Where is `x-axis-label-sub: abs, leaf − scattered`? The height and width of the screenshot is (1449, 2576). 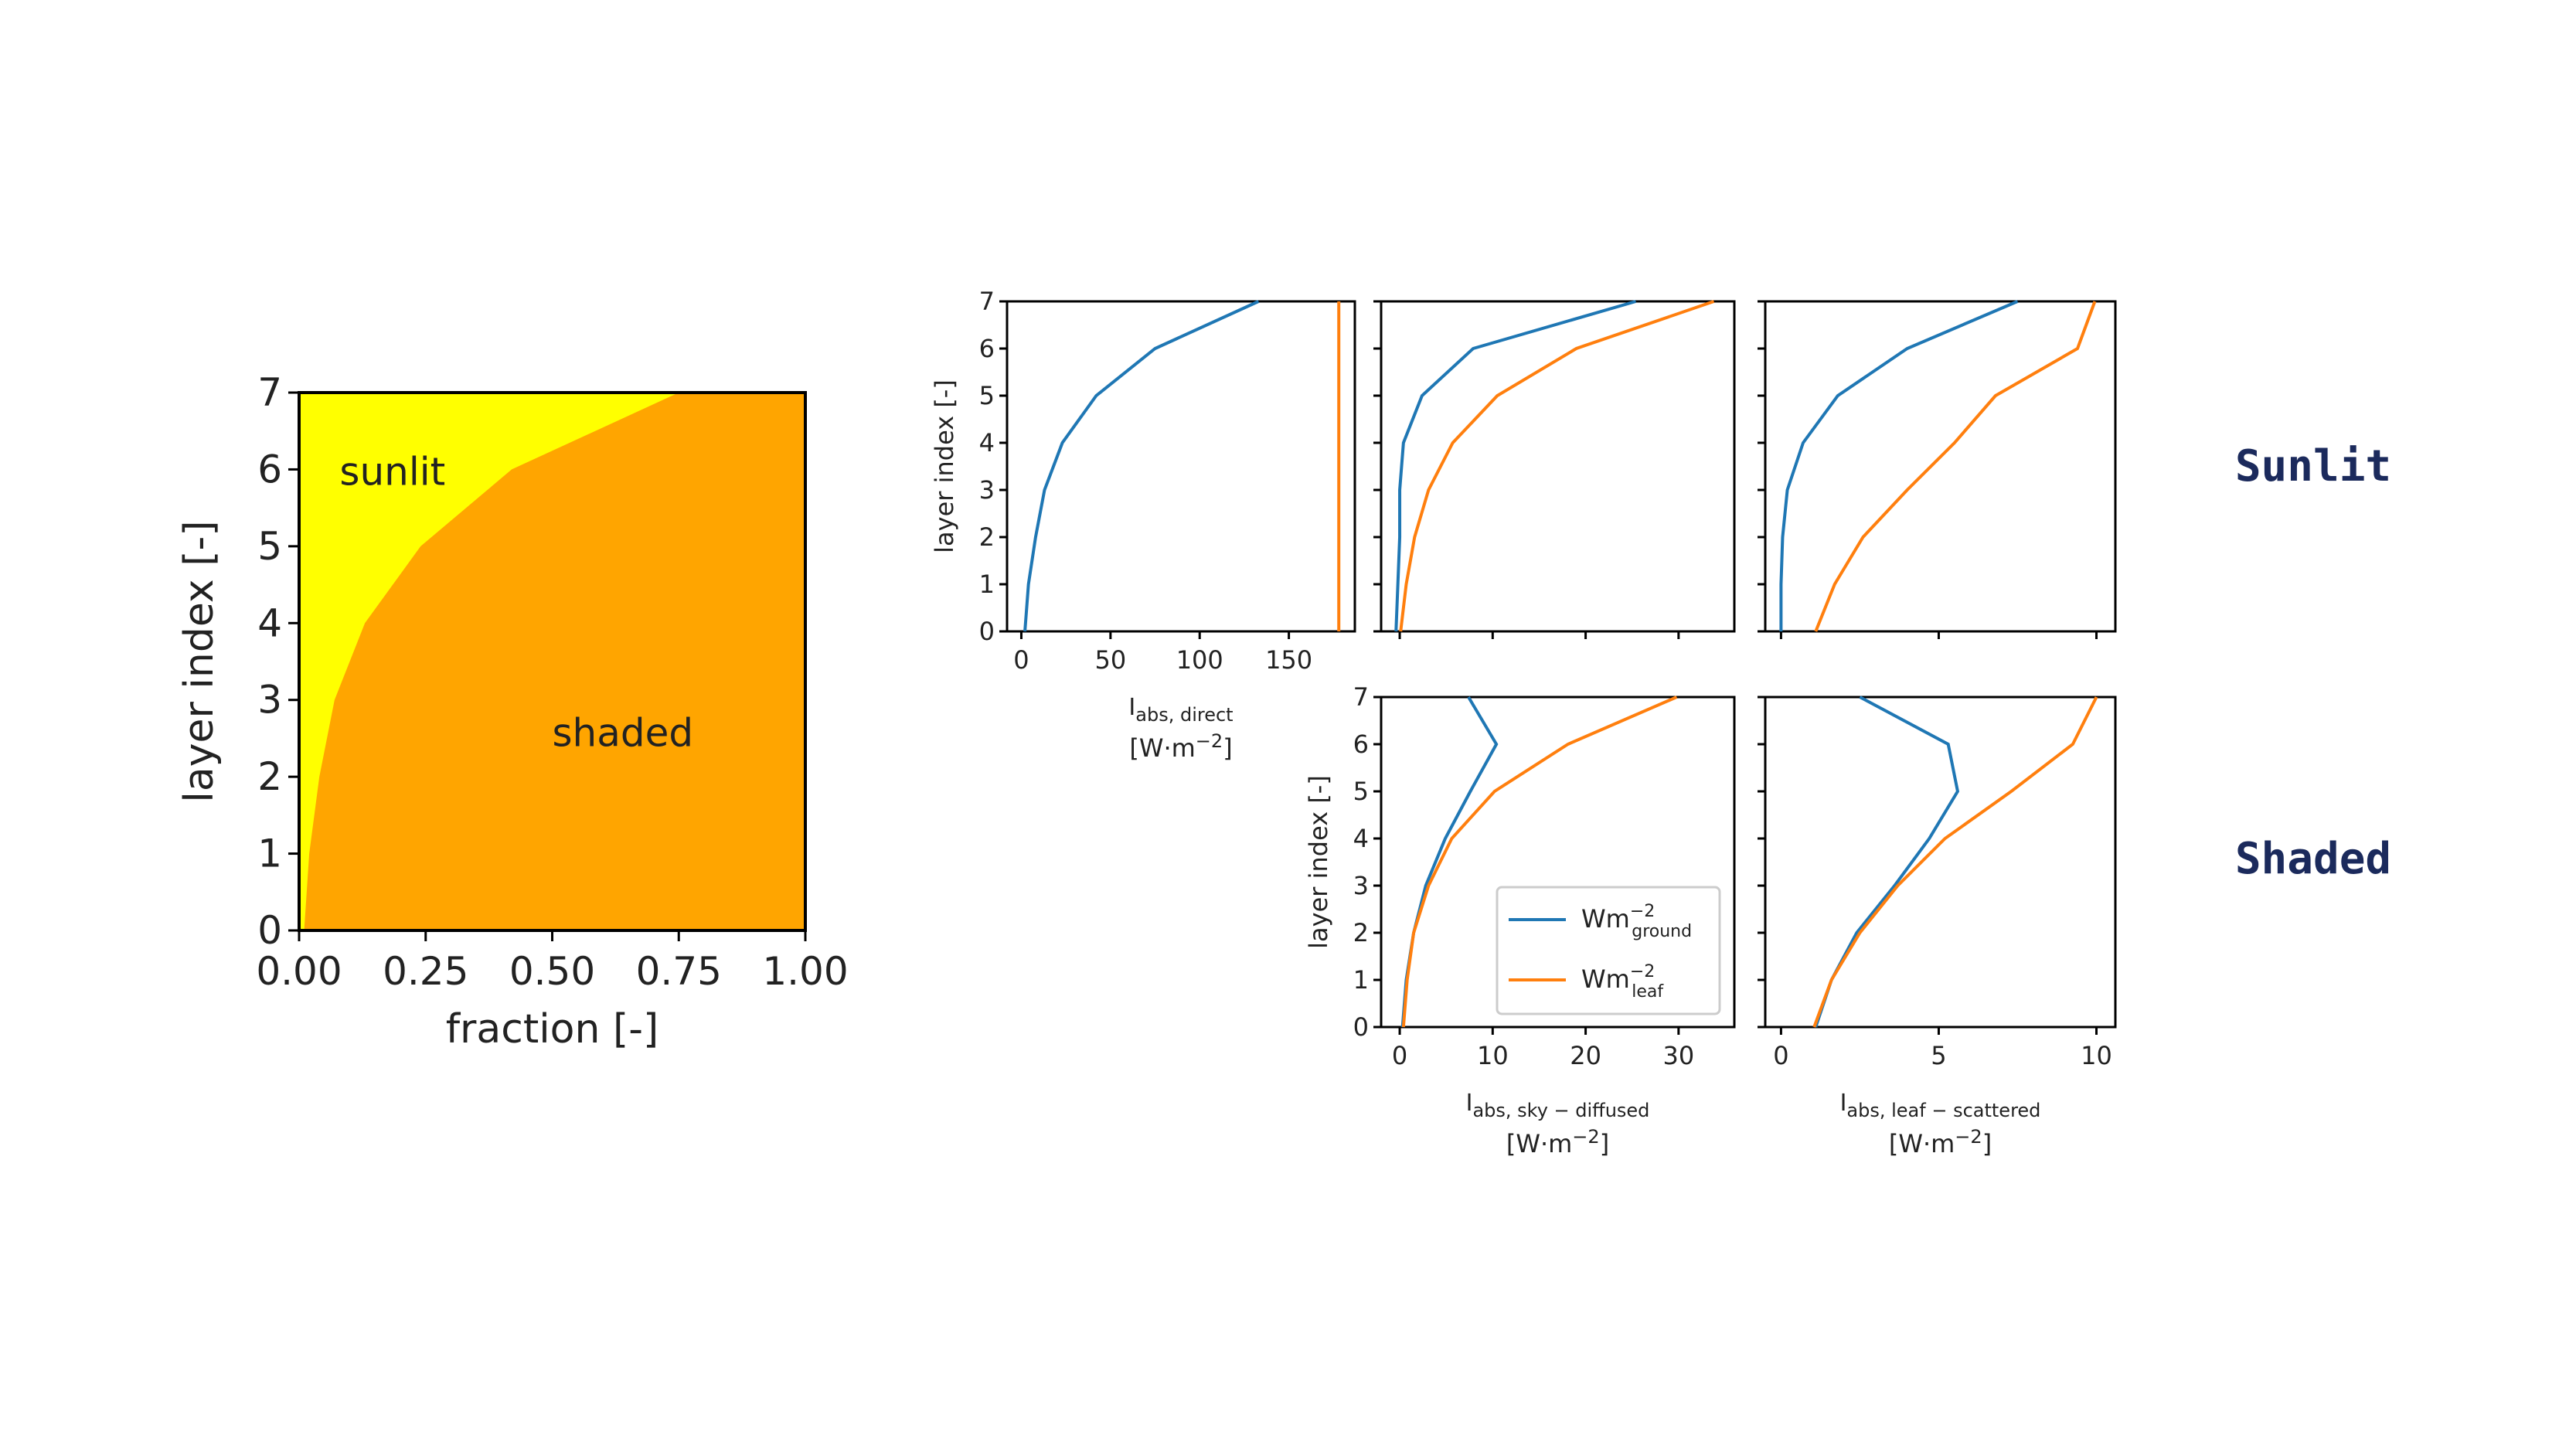
x-axis-label-sub: abs, leaf − scattered is located at coordinates (1943, 1111).